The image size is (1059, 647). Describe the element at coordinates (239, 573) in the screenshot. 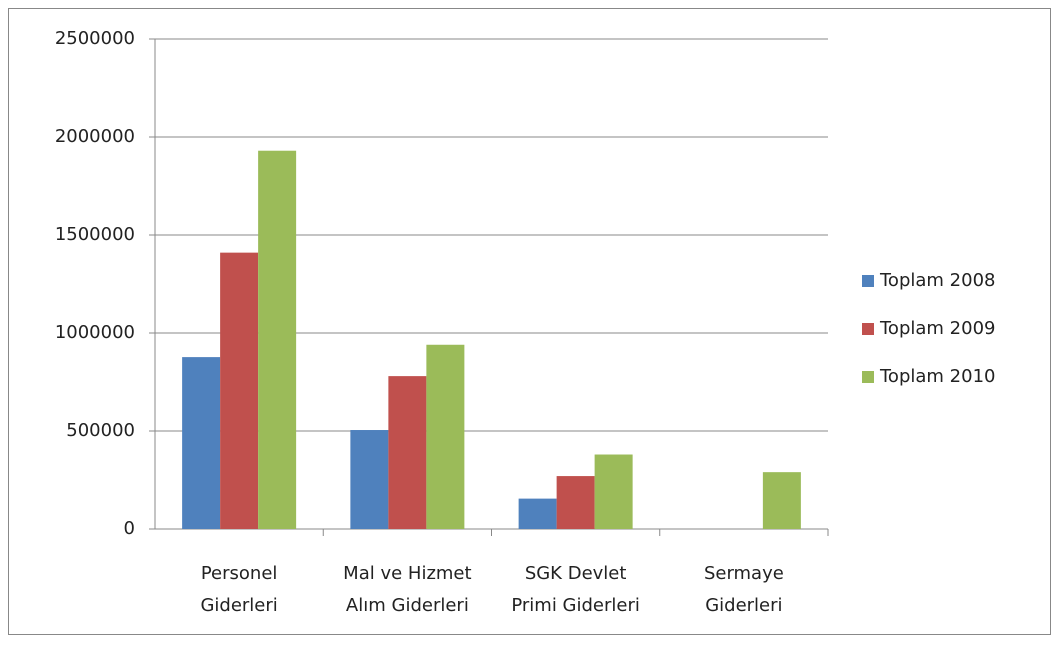

I see `x-tick-label: Personel` at that location.